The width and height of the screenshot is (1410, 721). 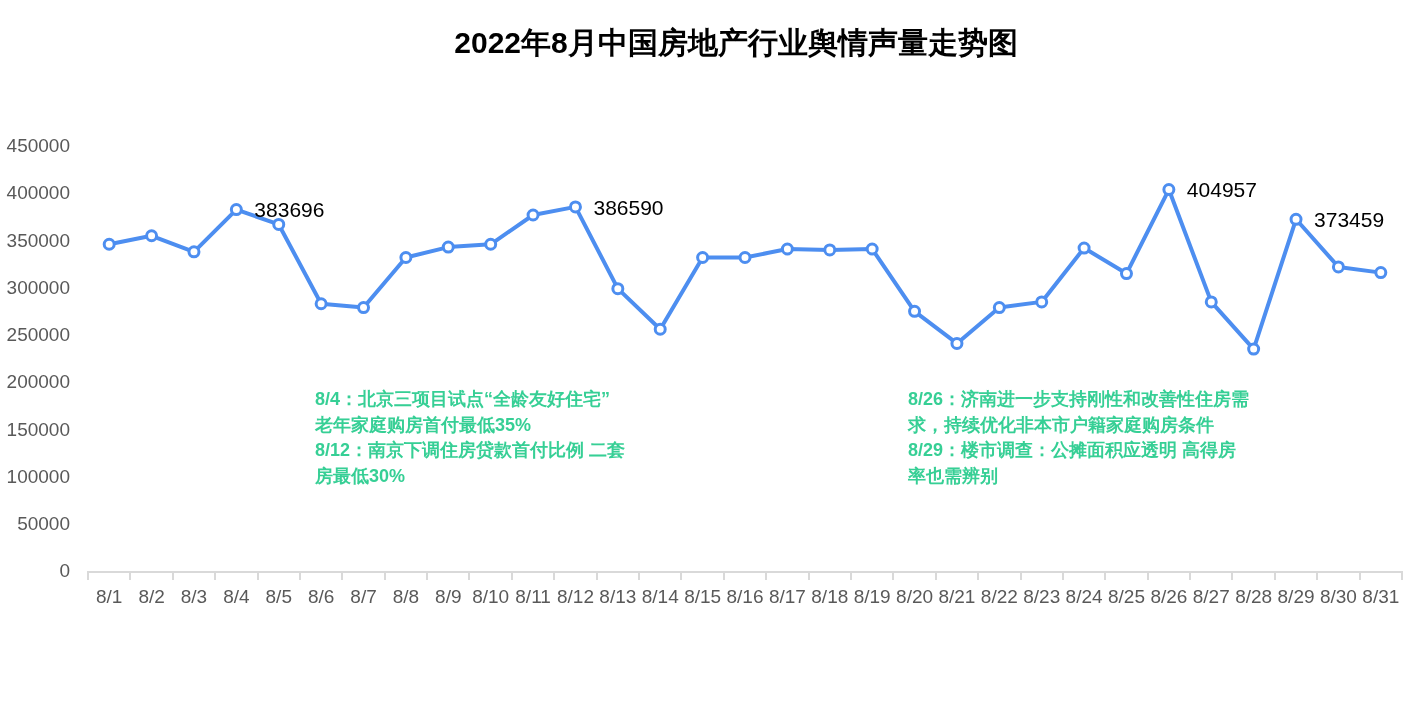 I want to click on x-tick-label: 8/7, so click(x=363, y=596).